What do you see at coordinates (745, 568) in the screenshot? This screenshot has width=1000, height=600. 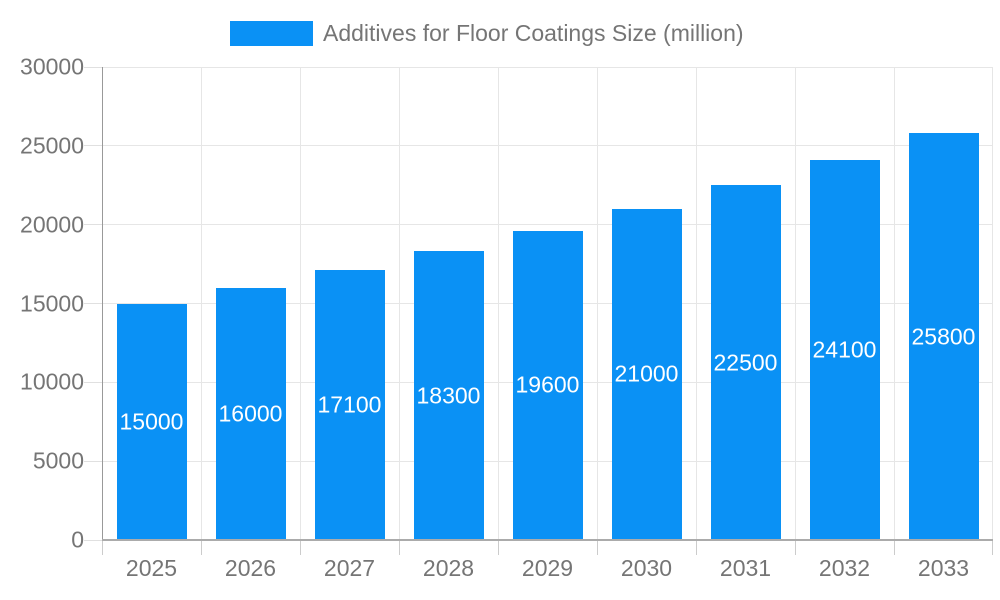 I see `x-tick-label: 2031` at bounding box center [745, 568].